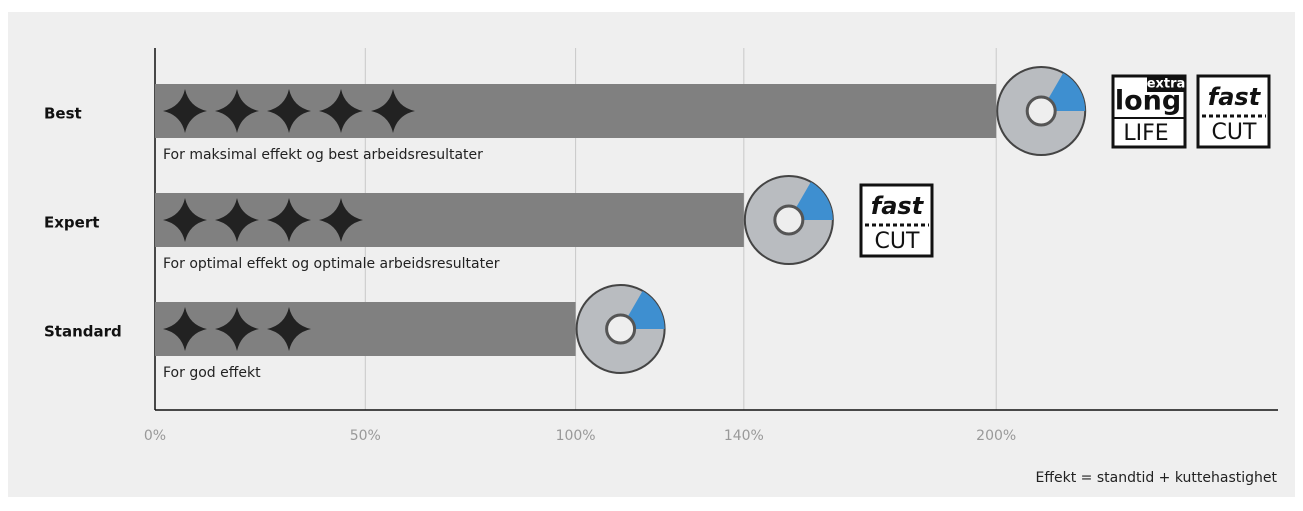  I want to click on category-label: Standard, so click(83, 332).